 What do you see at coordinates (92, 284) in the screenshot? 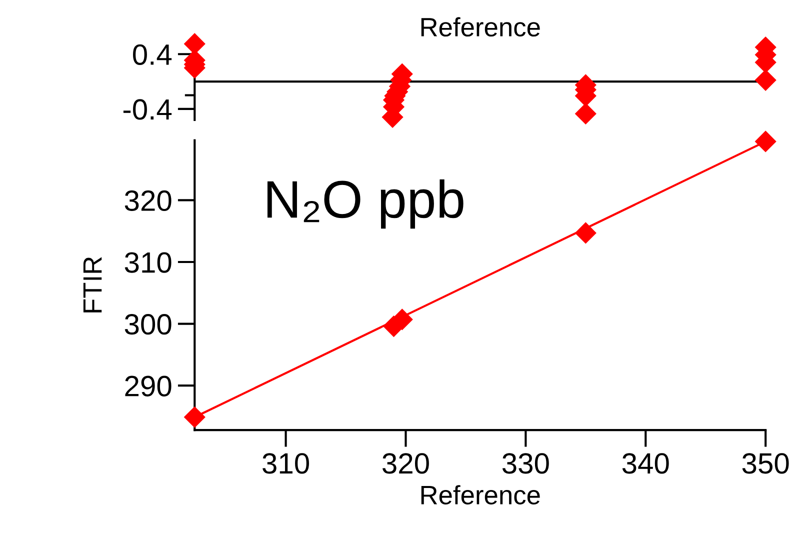
I see `y-axis-title: FTIR` at bounding box center [92, 284].